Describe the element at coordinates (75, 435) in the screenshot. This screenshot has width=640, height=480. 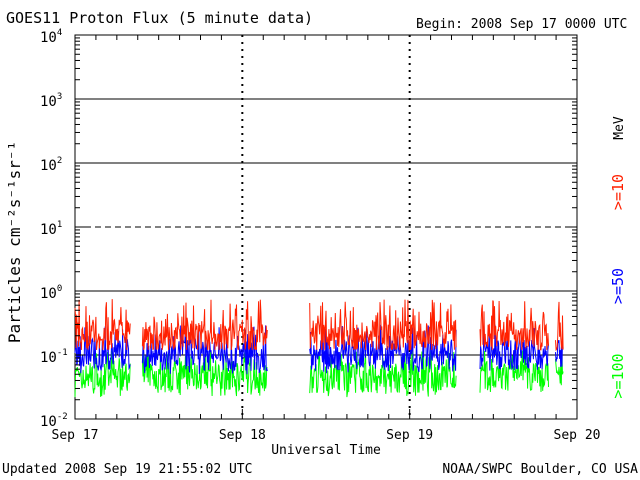
I see `x-tick-label-0: Sep 17` at that location.